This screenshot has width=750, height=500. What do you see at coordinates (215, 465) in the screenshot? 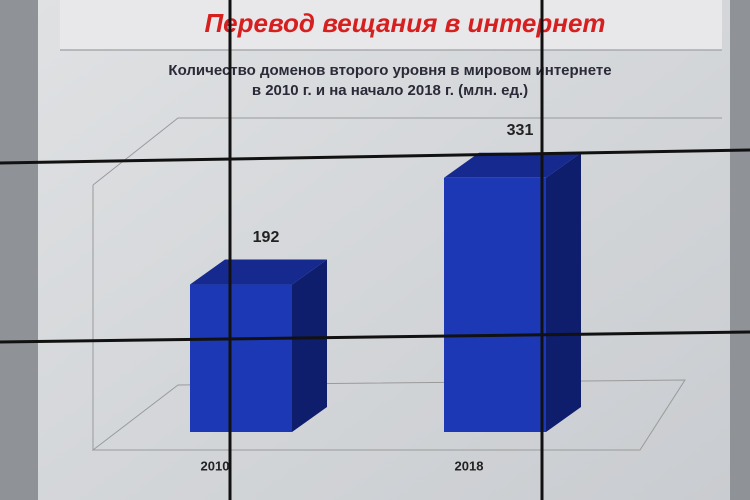
I see `x-tick-label: 2010` at bounding box center [215, 465].